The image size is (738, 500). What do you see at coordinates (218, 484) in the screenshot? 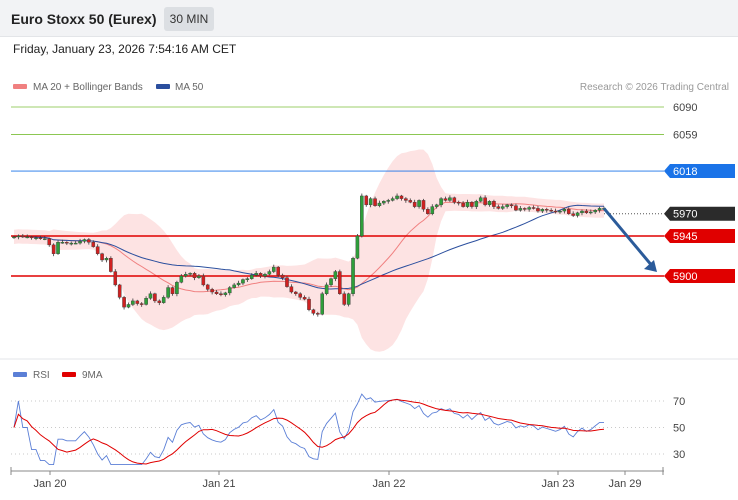
I see `time-axis-label: Jan 21` at bounding box center [218, 484].